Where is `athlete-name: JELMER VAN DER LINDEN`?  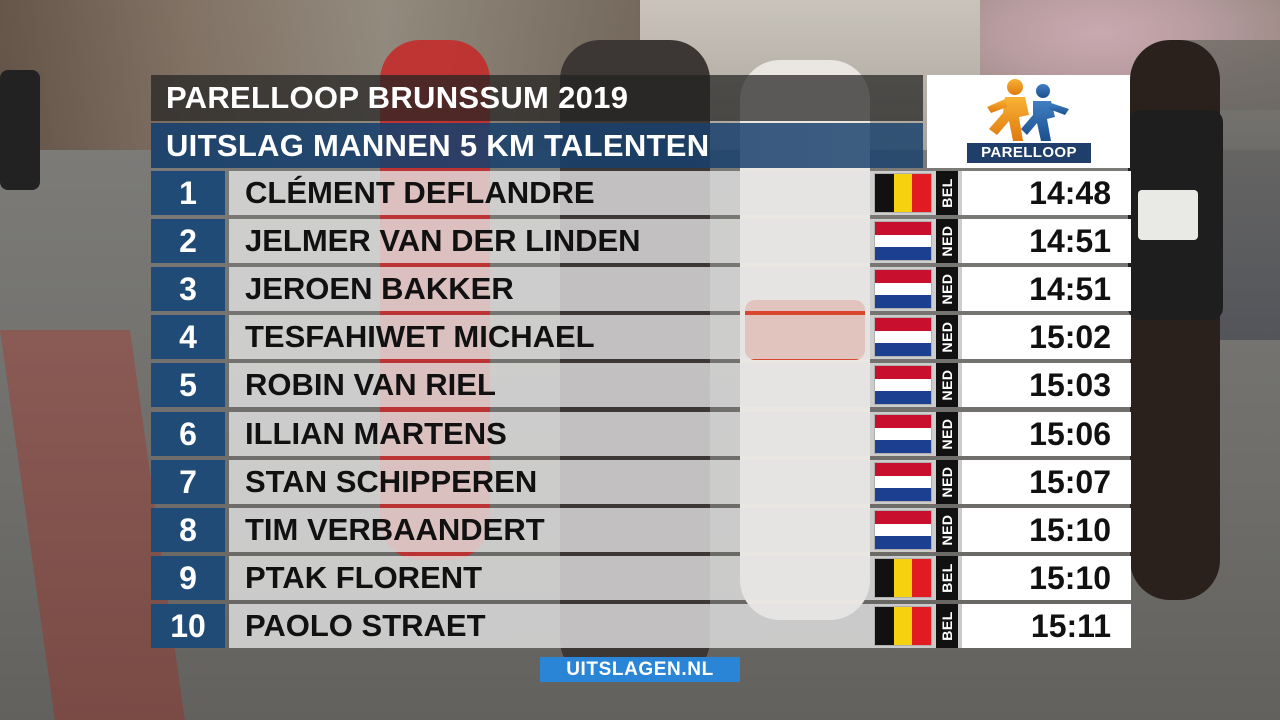 athlete-name: JELMER VAN DER LINDEN is located at coordinates (443, 240).